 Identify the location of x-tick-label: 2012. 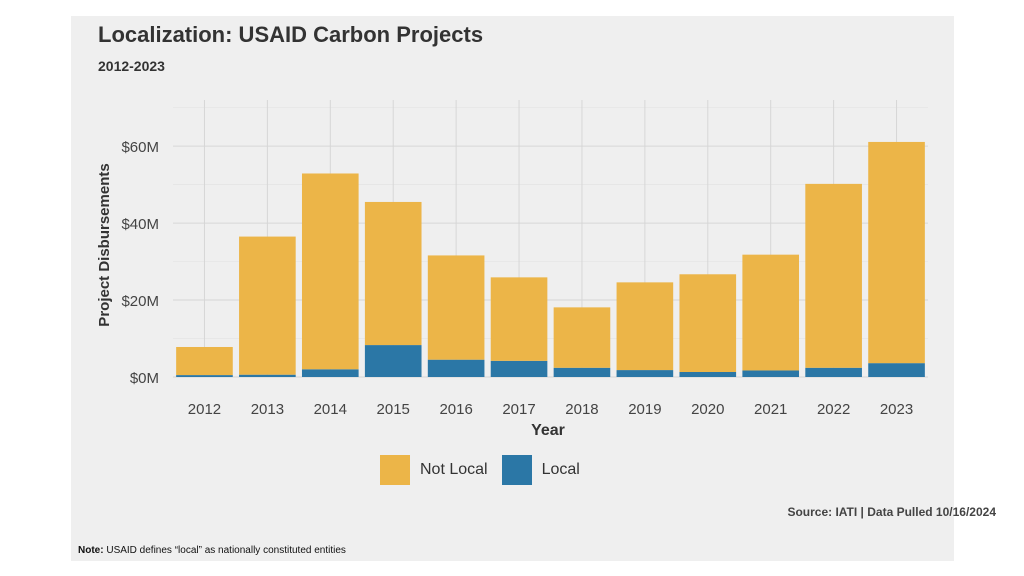
(204, 409).